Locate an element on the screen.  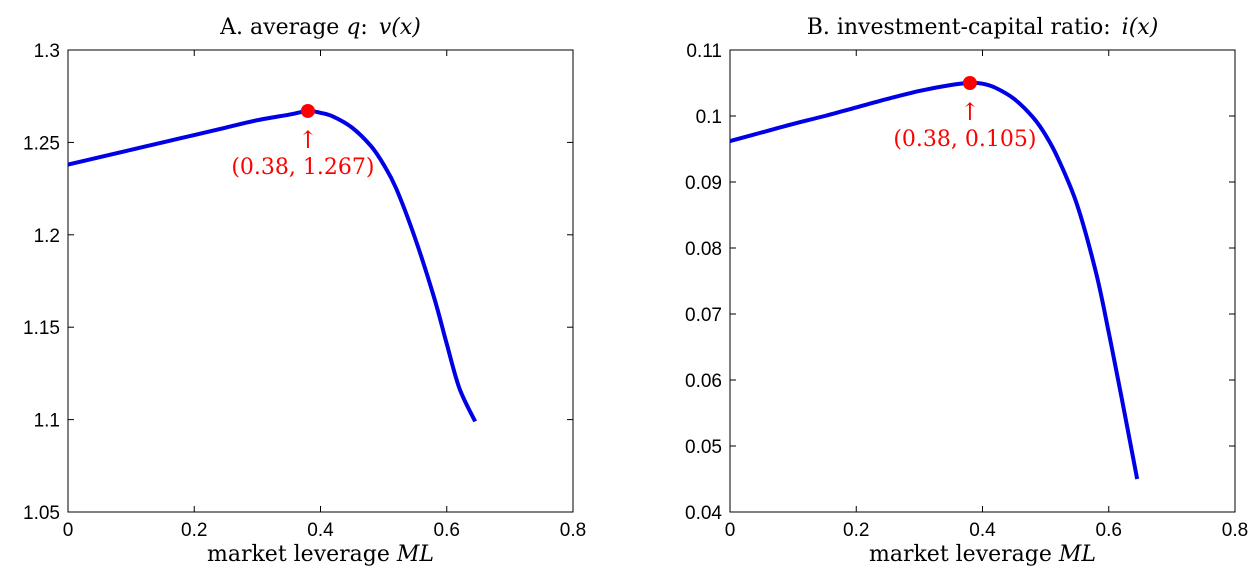
y-tick-label: 0.09 is located at coordinates (703, 183).